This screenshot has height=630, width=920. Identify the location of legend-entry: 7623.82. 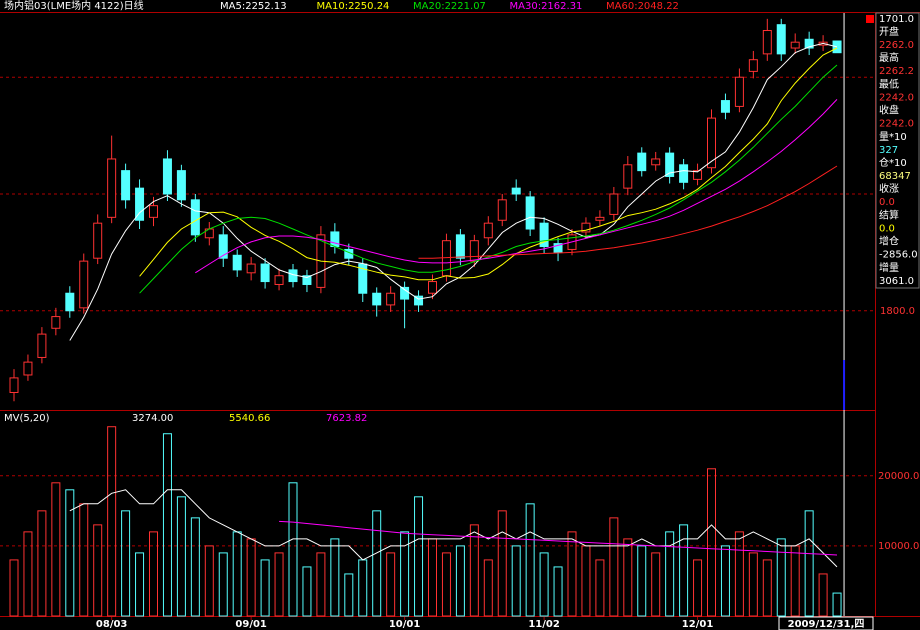
(346, 418).